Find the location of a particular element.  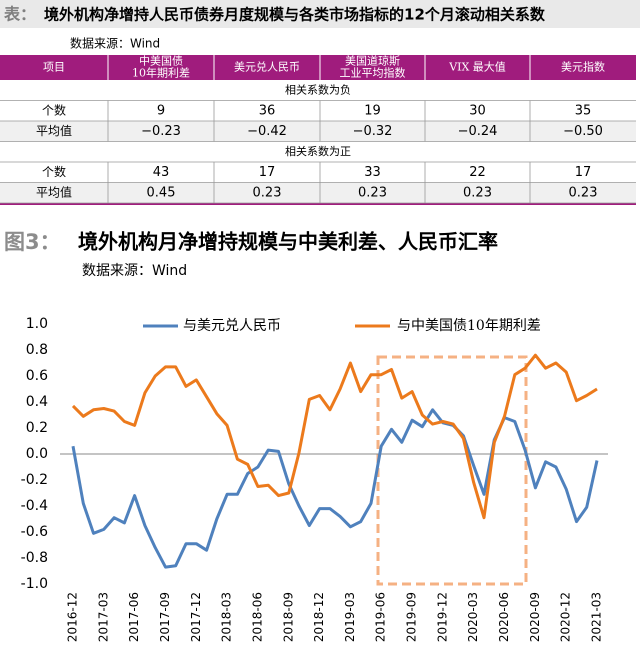

header-cell: 美元指数 is located at coordinates (583, 67).